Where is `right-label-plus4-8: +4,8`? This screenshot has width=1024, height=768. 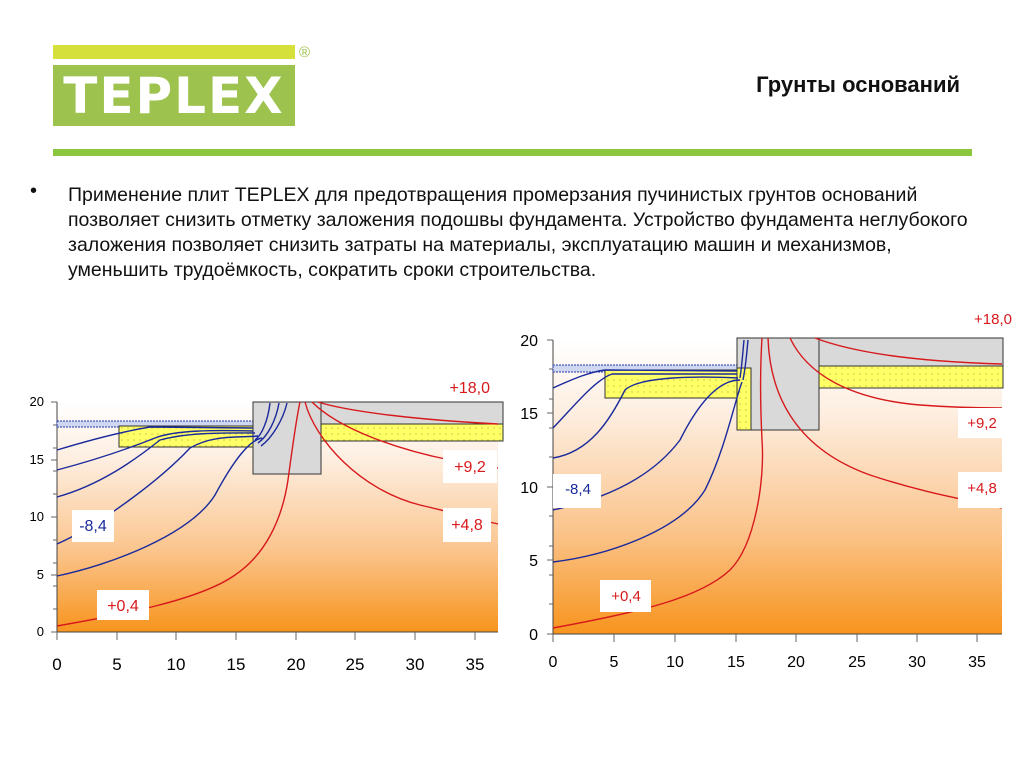 right-label-plus4-8: +4,8 is located at coordinates (982, 490).